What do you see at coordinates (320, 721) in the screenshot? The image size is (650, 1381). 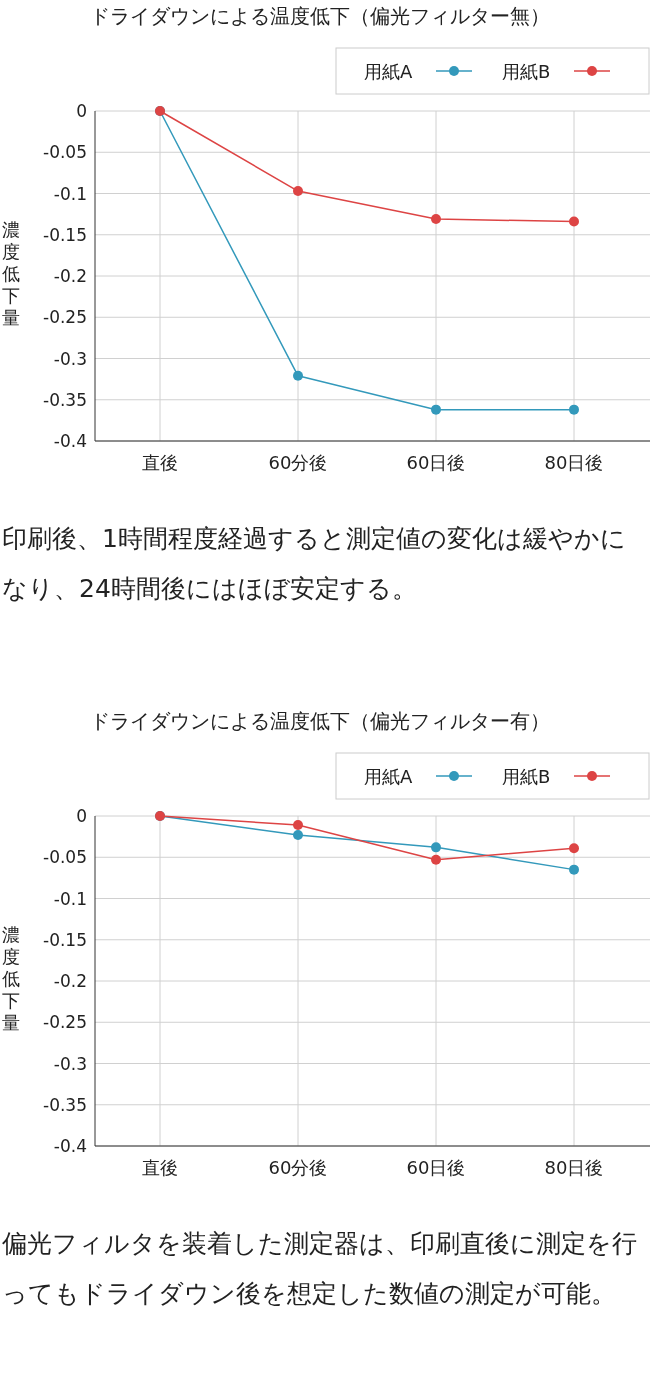 I see `chart-title: ドライダウンによる温度低下（偏光フィルター有）` at bounding box center [320, 721].